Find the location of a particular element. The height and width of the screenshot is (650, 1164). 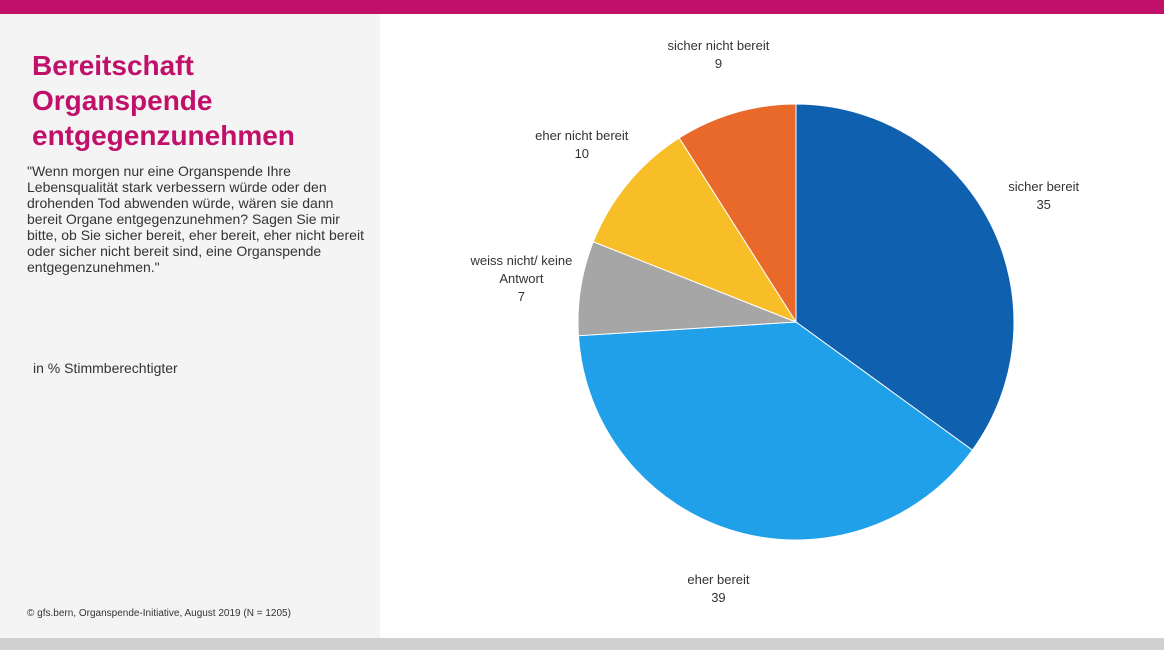

unit-note: in % Stimmberechtigter is located at coordinates (105, 368).